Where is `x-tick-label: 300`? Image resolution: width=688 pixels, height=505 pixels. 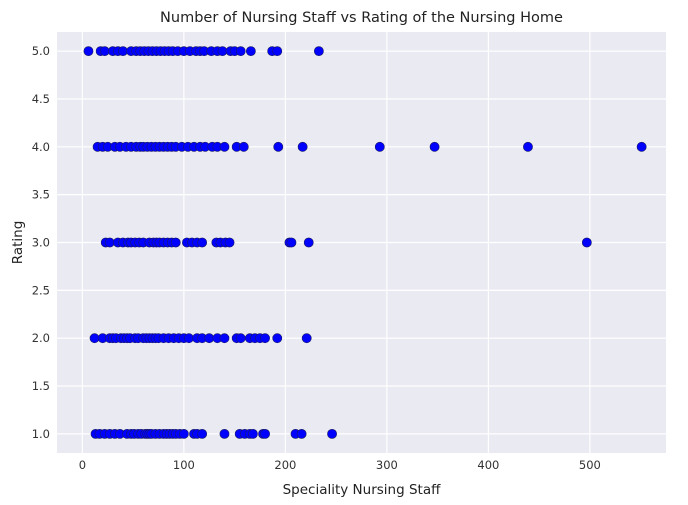 x-tick-label: 300 is located at coordinates (387, 465).